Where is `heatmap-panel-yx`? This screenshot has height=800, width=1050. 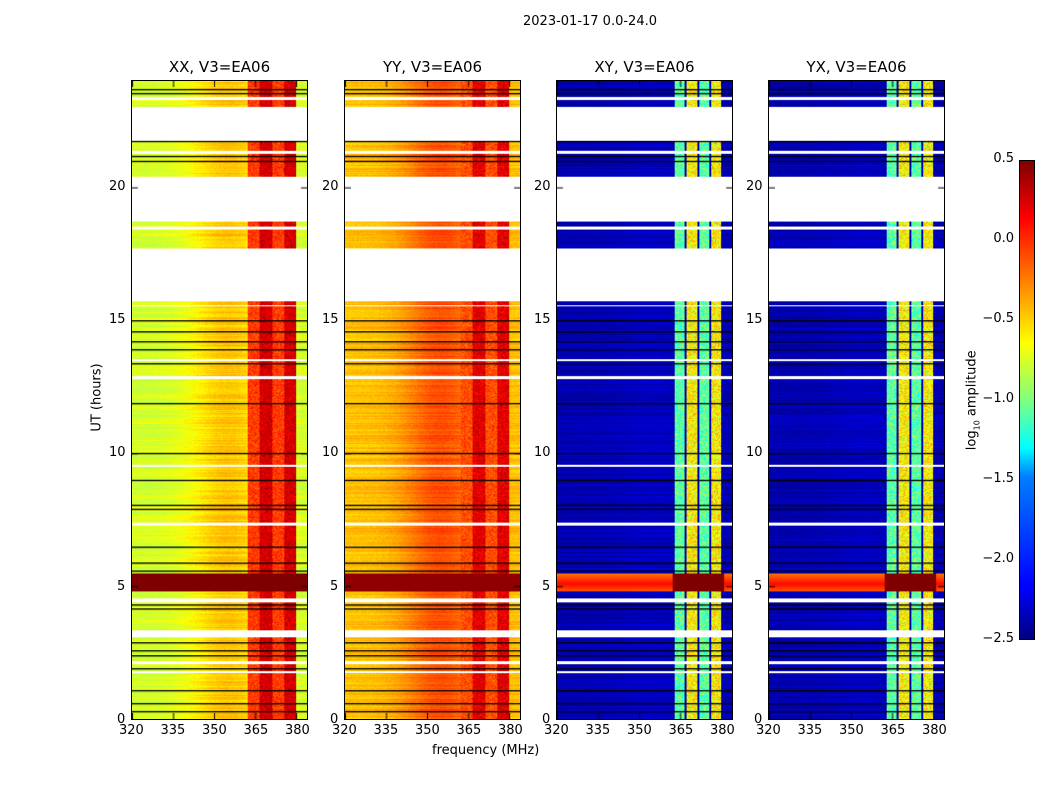 heatmap-panel-yx is located at coordinates (856, 400).